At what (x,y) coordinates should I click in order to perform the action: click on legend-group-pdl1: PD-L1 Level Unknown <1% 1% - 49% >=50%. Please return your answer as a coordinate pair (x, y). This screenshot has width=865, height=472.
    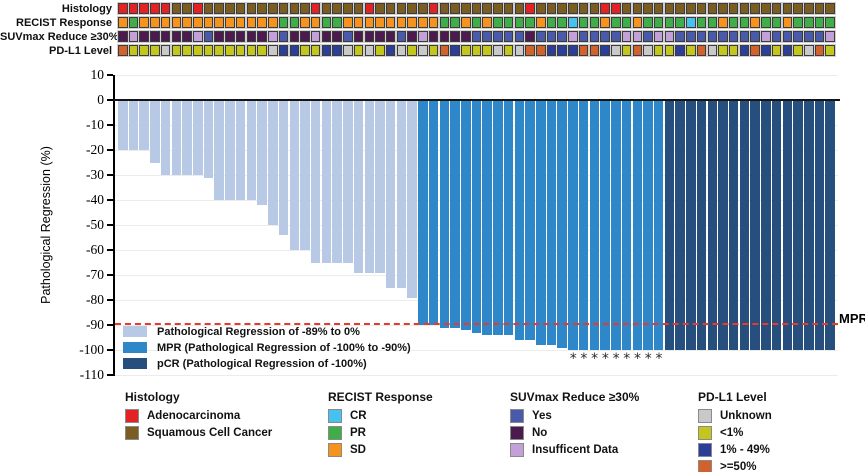
    Looking at the image, I should click on (735, 431).